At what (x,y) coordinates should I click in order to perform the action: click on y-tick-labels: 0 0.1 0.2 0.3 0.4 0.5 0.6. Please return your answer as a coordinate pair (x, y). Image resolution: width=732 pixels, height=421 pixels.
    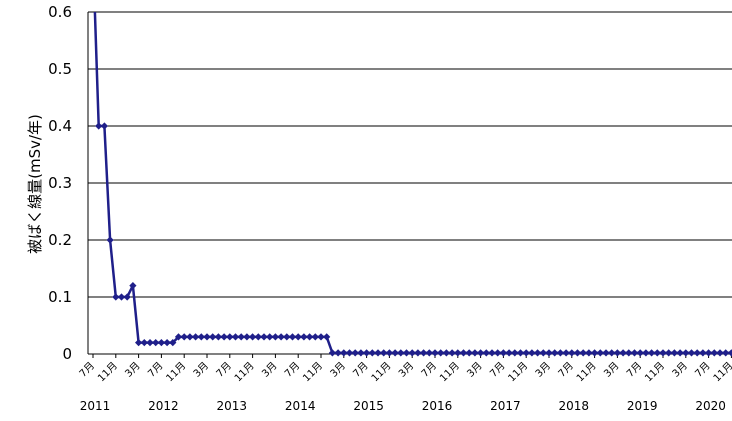
    Looking at the image, I should click on (60, 183).